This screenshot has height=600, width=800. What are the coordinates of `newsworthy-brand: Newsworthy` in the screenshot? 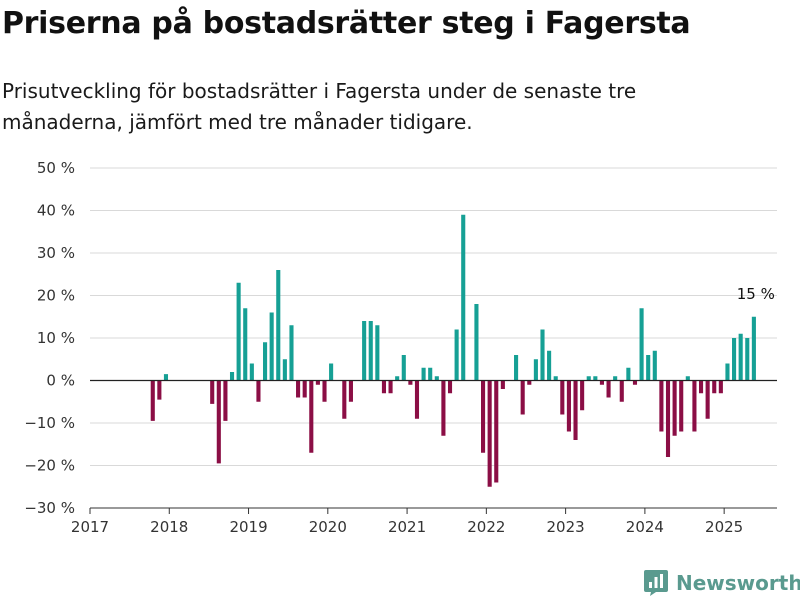 It's located at (722, 583).